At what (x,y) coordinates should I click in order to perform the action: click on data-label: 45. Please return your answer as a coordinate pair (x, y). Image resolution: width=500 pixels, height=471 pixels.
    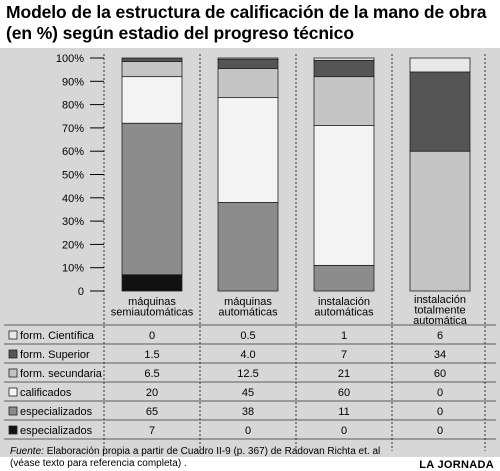
    Looking at the image, I should click on (248, 393).